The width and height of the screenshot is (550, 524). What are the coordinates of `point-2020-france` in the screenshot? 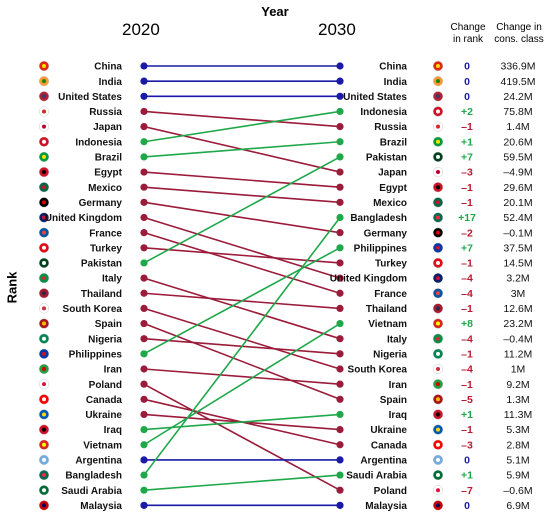 It's located at (144, 233).